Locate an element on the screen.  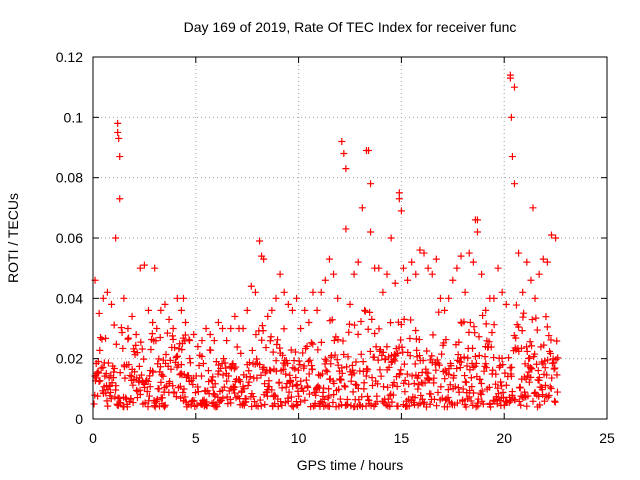
x-tick-label: 5 is located at coordinates (196, 438).